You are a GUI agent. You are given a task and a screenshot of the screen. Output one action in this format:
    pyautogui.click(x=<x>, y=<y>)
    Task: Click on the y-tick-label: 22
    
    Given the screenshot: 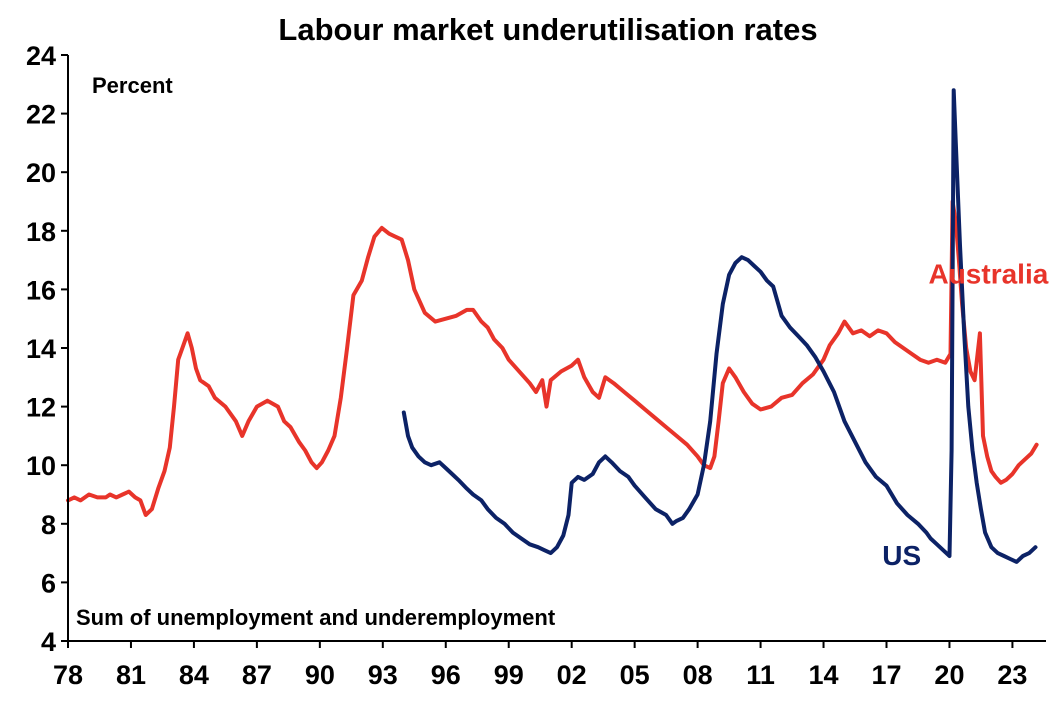 What is the action you would take?
    pyautogui.click(x=41, y=115)
    